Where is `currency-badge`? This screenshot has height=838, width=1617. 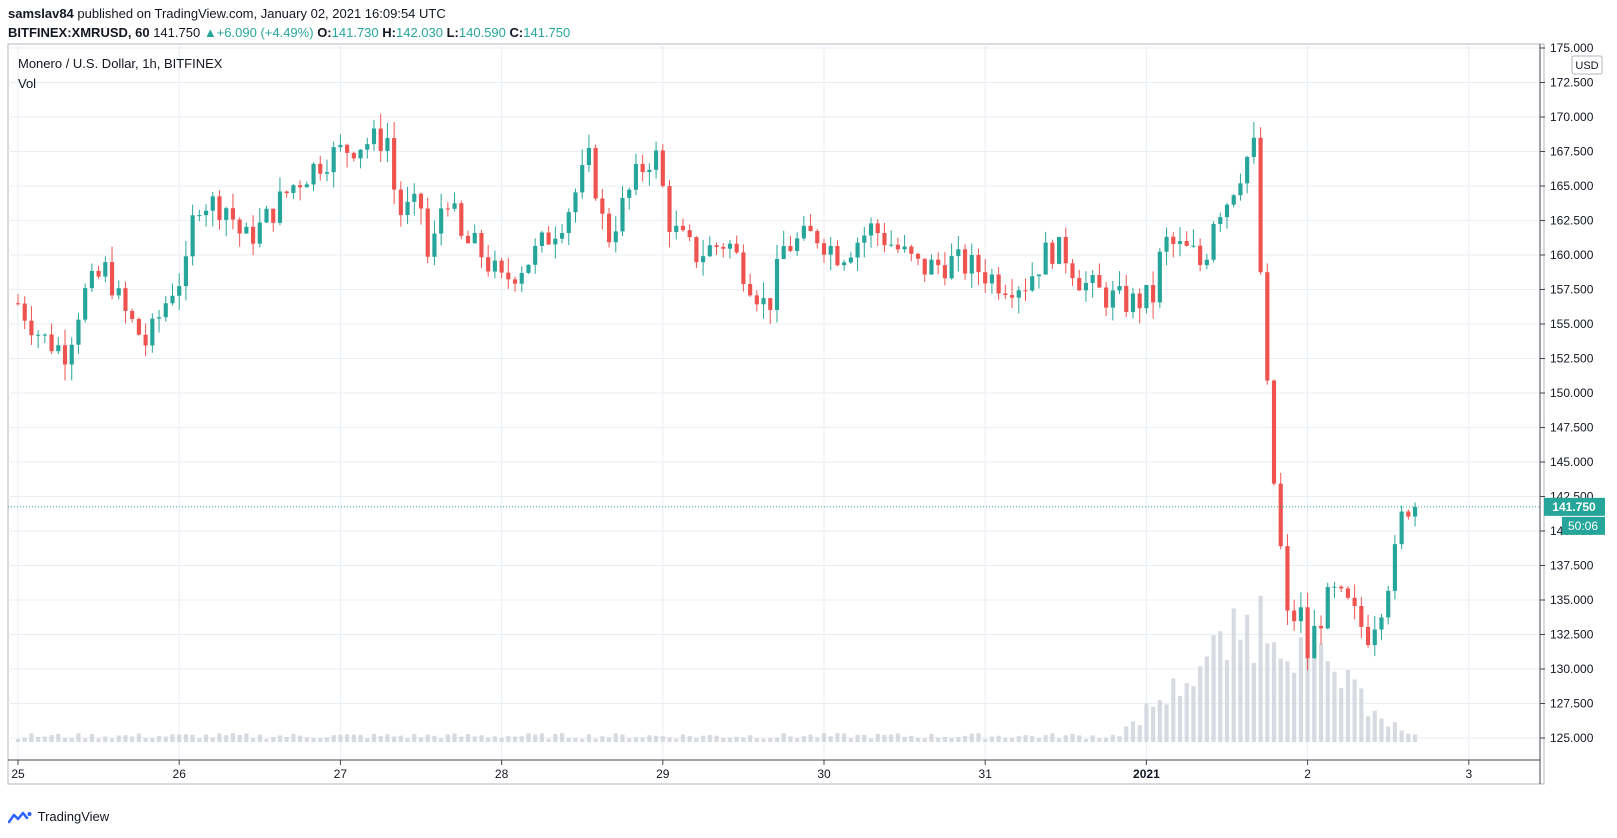
currency-badge is located at coordinates (1587, 65).